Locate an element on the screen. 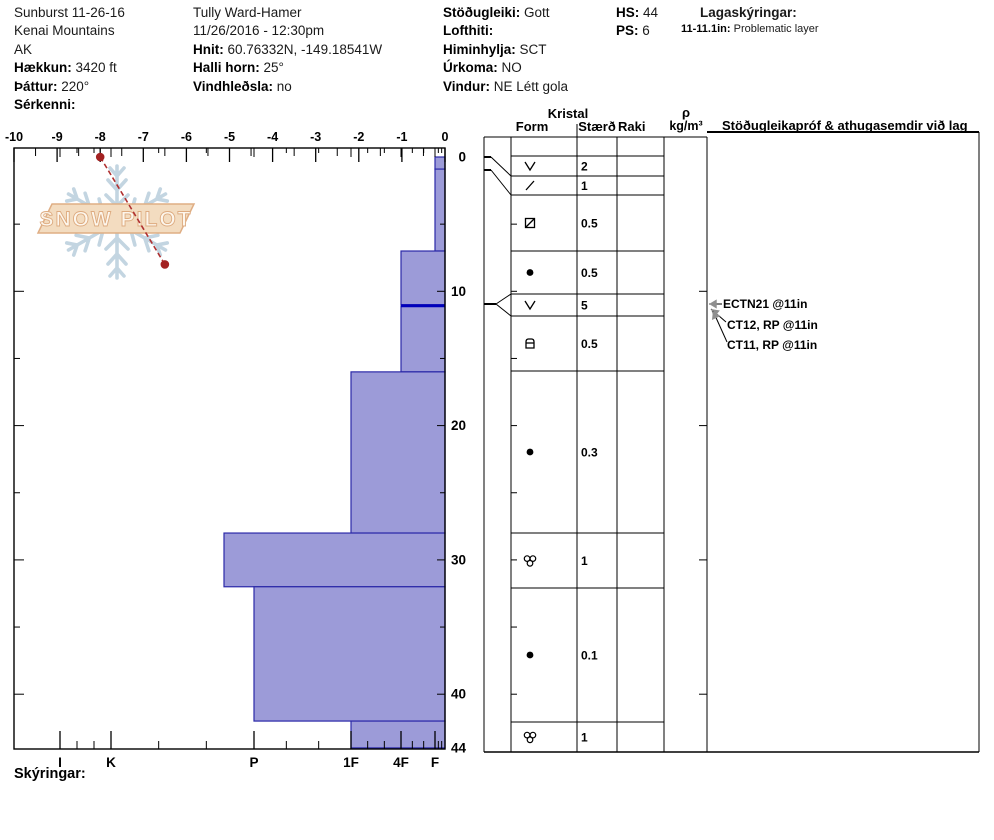  temp-tick-label: -10 is located at coordinates (14, 137).